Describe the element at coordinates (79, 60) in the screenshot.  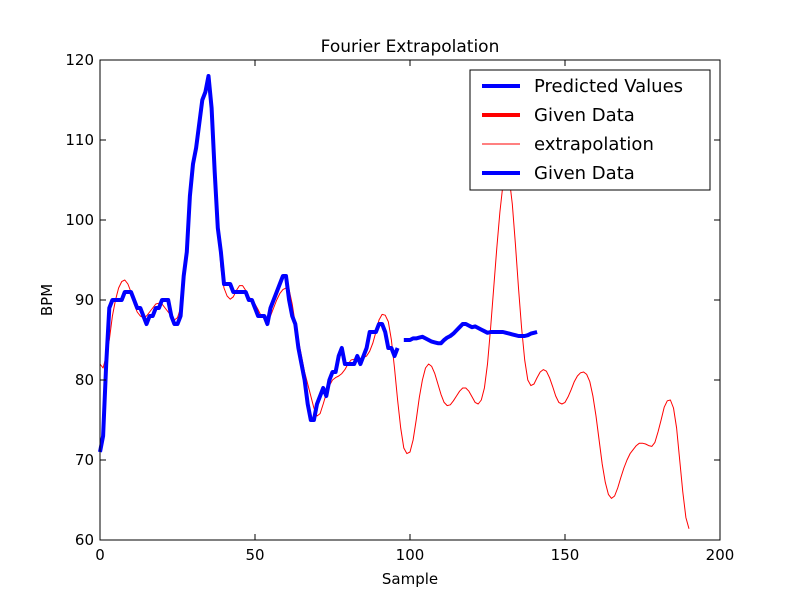
I see `y-tick-label: 120` at that location.